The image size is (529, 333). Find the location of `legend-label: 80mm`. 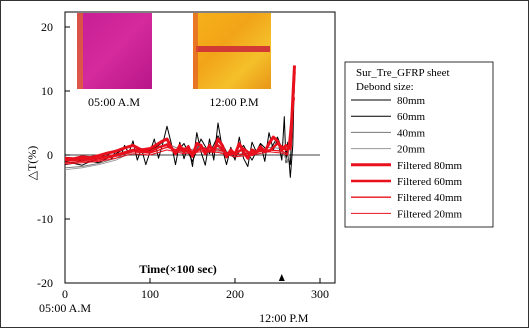

legend-label: 80mm is located at coordinates (411, 101).